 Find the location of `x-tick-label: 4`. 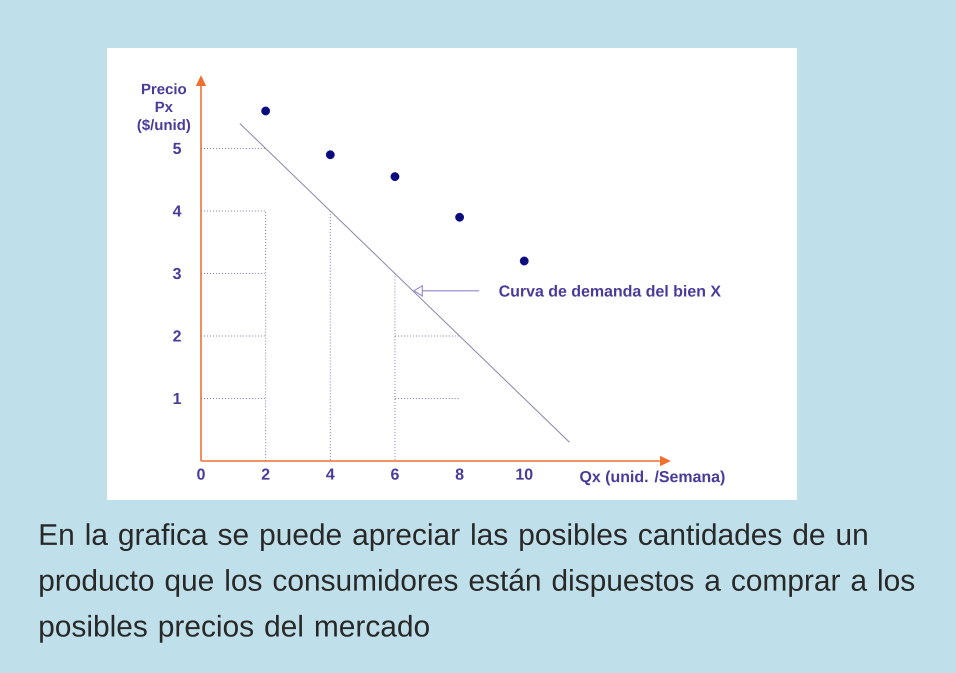

x-tick-label: 4 is located at coordinates (330, 474).